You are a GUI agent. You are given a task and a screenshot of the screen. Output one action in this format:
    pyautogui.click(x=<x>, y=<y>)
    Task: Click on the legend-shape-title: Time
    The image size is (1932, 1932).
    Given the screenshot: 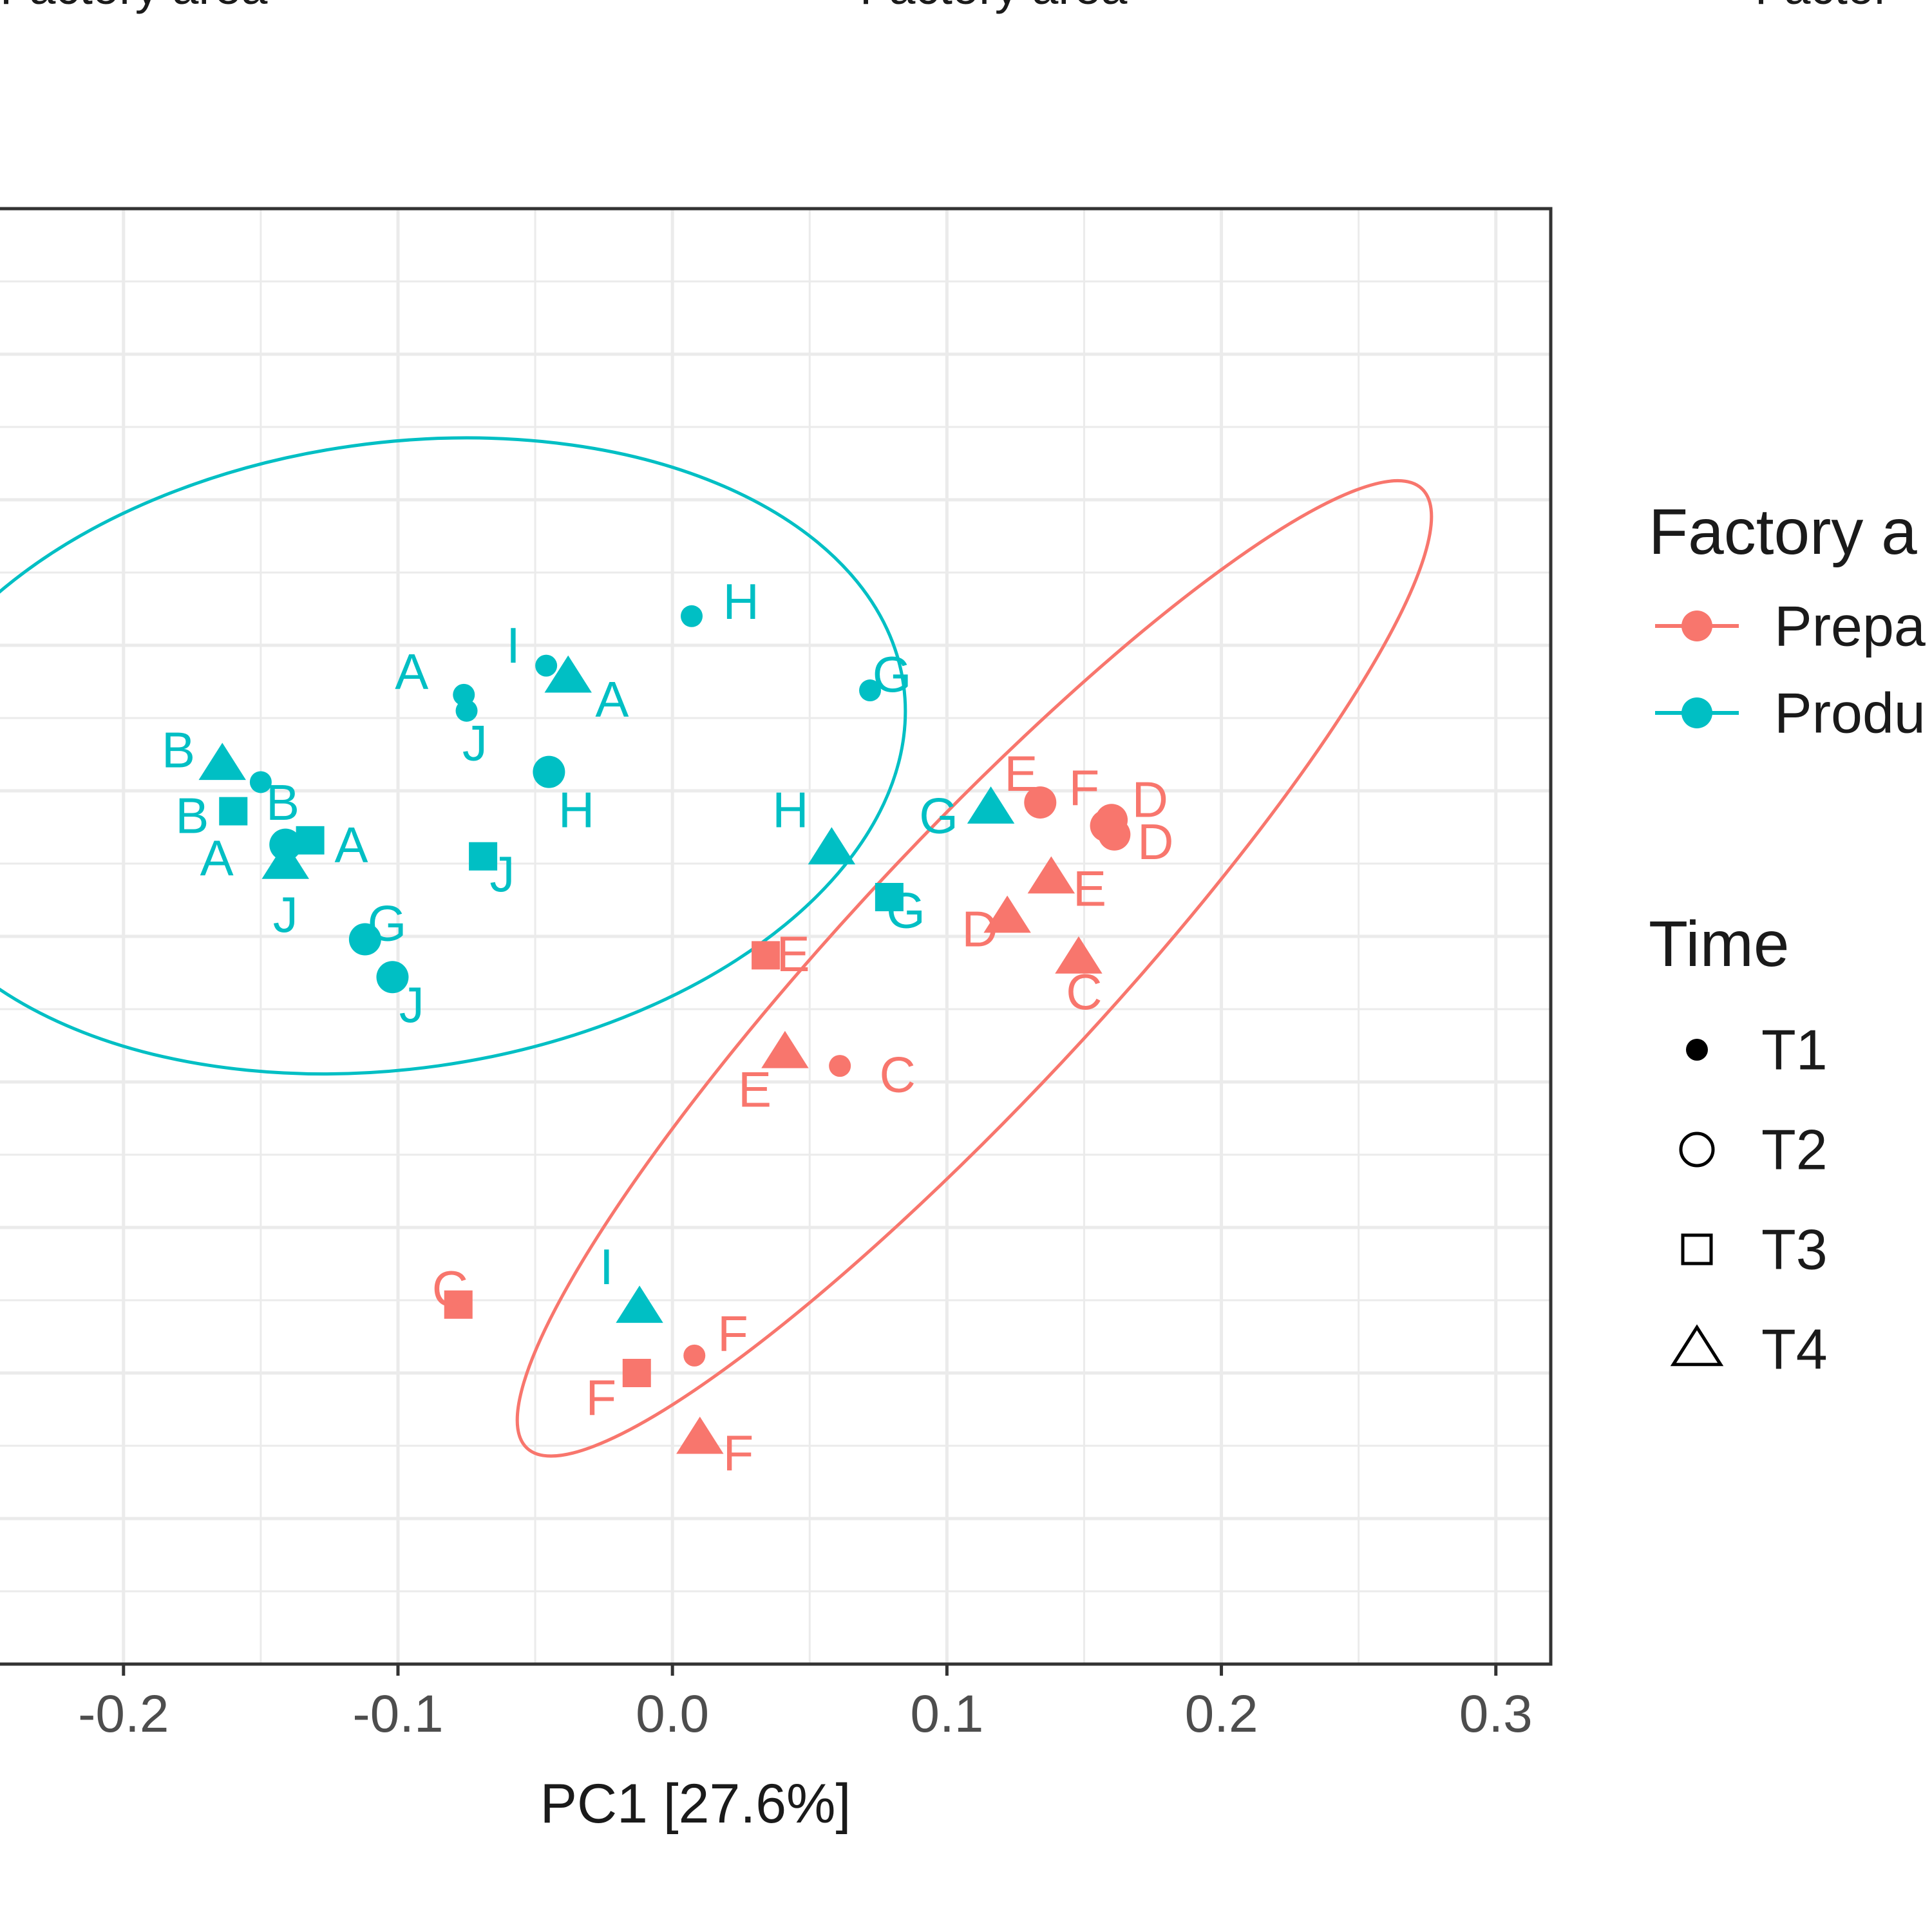 What is the action you would take?
    pyautogui.click(x=1719, y=944)
    